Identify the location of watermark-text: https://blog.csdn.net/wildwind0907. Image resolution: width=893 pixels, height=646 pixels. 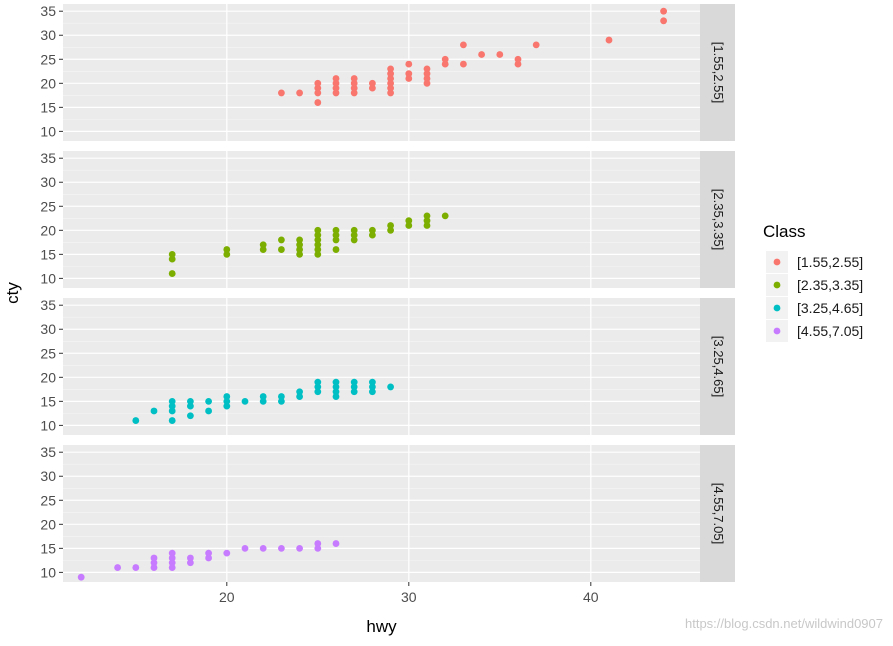
(783, 623).